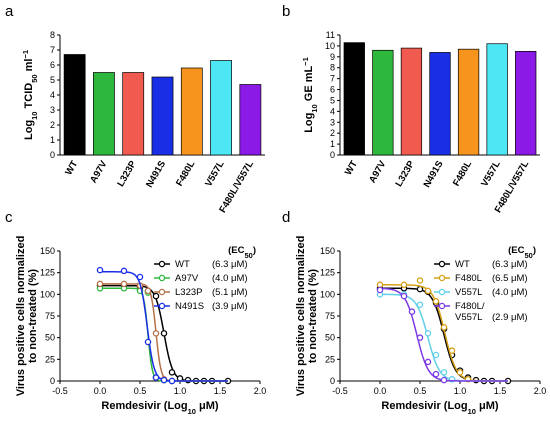  I want to click on legend-ec50: (6.5 μM), so click(510, 278).